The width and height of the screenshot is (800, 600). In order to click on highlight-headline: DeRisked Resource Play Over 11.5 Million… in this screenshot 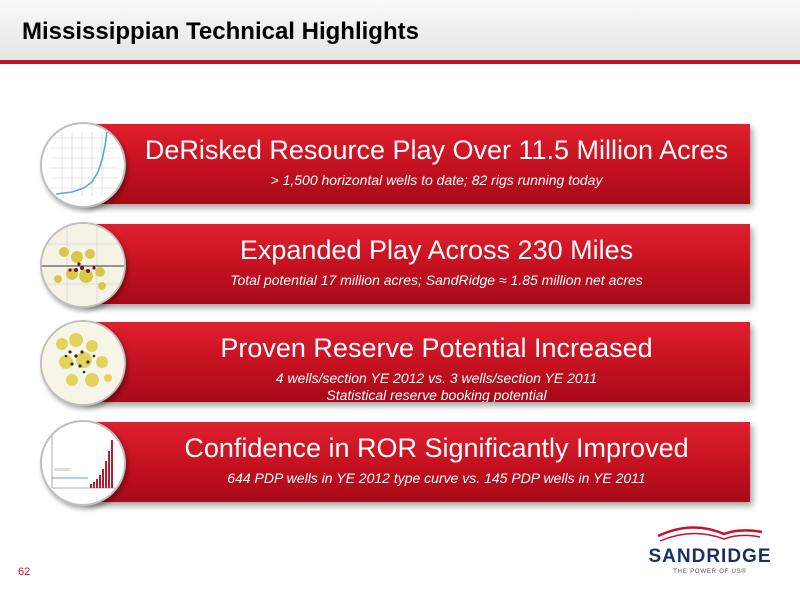, I will do `click(436, 150)`.